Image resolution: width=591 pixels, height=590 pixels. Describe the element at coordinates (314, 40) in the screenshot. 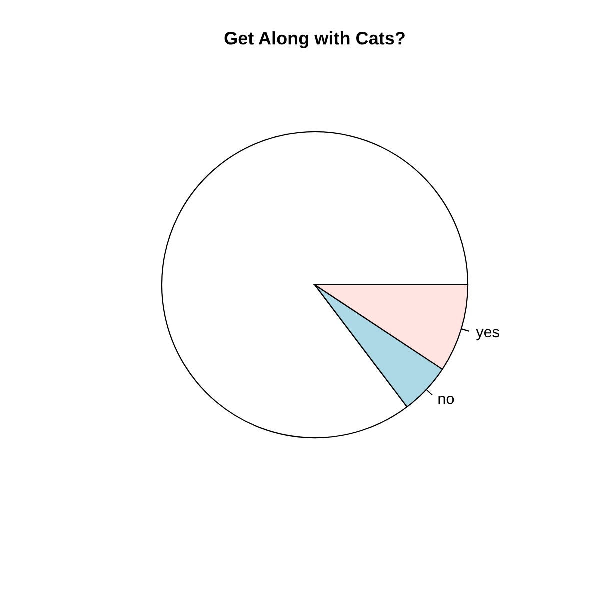

I see `chart-title: Get Along with Cats?` at that location.